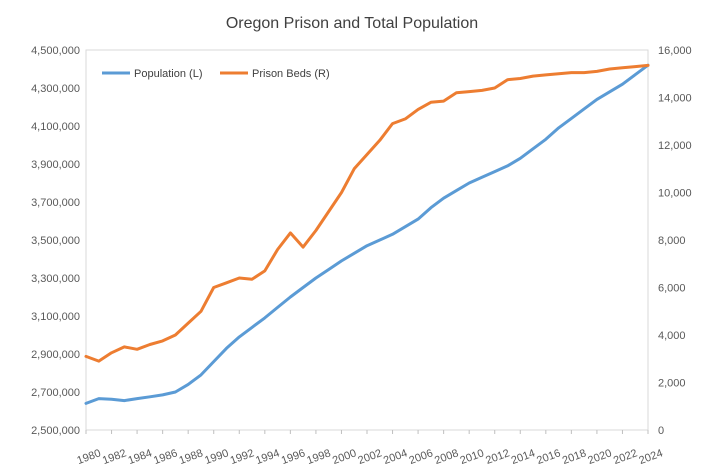 Image resolution: width=704 pixels, height=474 pixels. I want to click on legend-label-population: Population (L), so click(168, 74).